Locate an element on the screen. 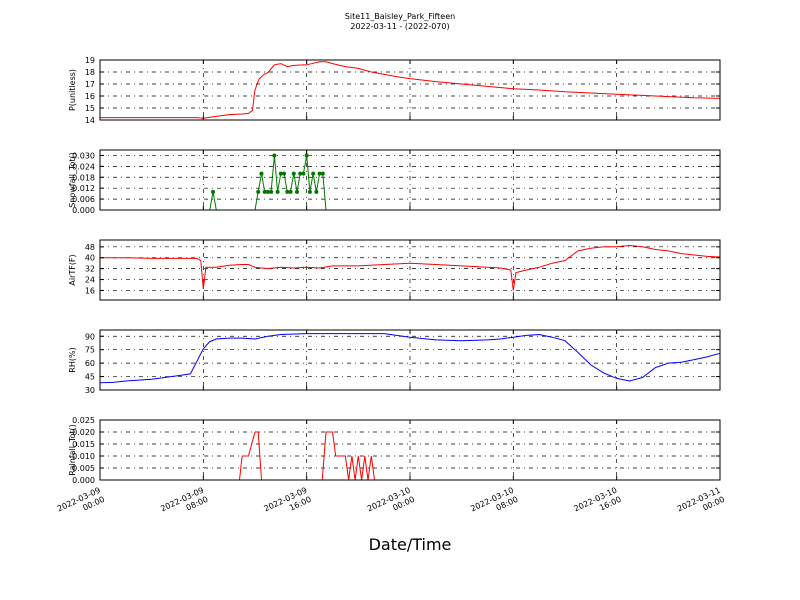 The width and height of the screenshot is (800, 600). x-tick-label: 2022-03-0916:00 is located at coordinates (288, 504).